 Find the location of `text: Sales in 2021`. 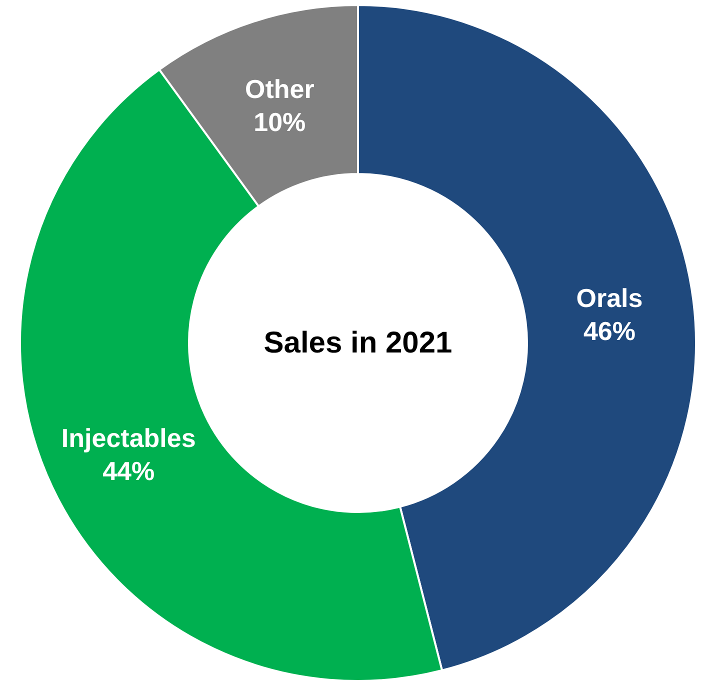

text: Sales in 2021 is located at coordinates (358, 343).